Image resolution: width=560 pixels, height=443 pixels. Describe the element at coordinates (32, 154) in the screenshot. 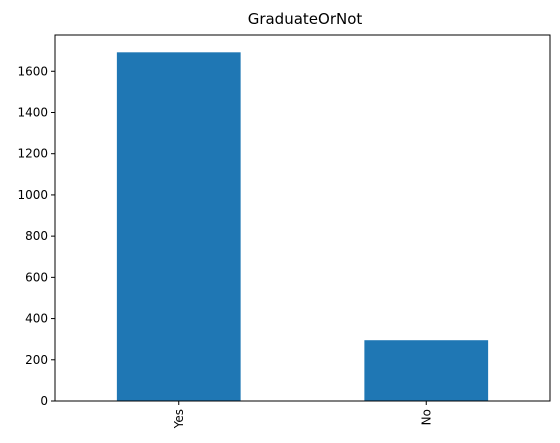

I see `y-tick-label: 1200` at that location.